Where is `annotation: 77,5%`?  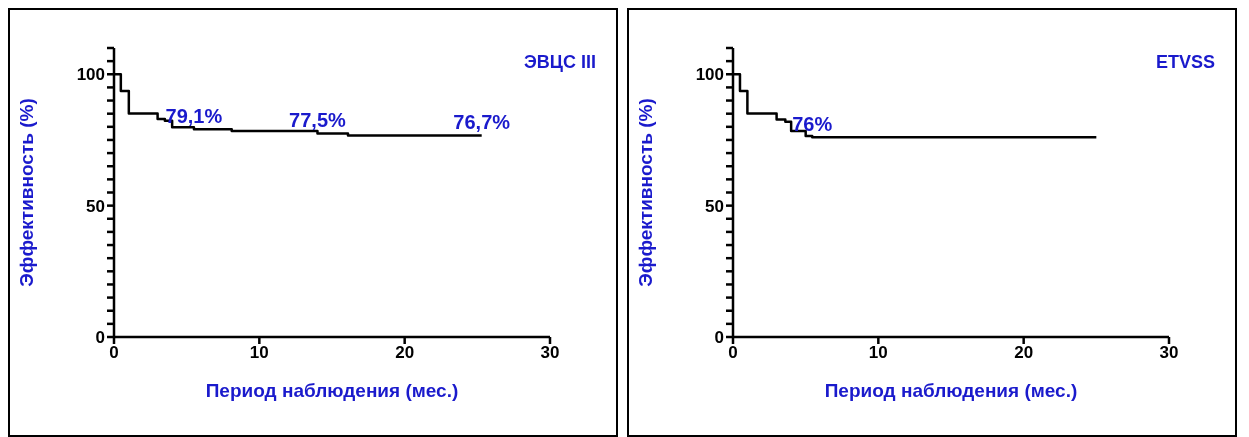
annotation: 77,5% is located at coordinates (318, 120).